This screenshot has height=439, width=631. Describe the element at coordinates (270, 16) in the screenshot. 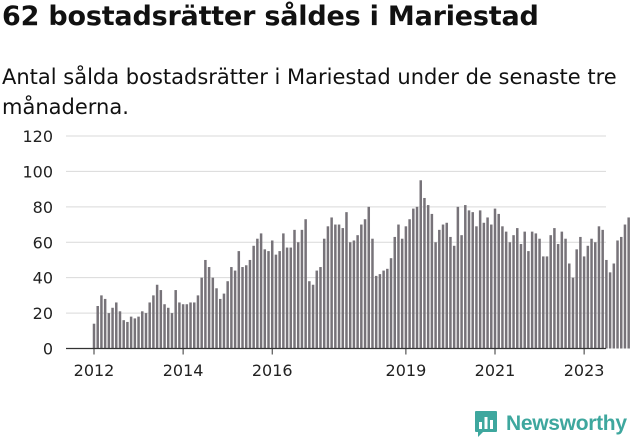

I see `chart-title: 62 bostadsrätter såldes i Mariestad` at that location.